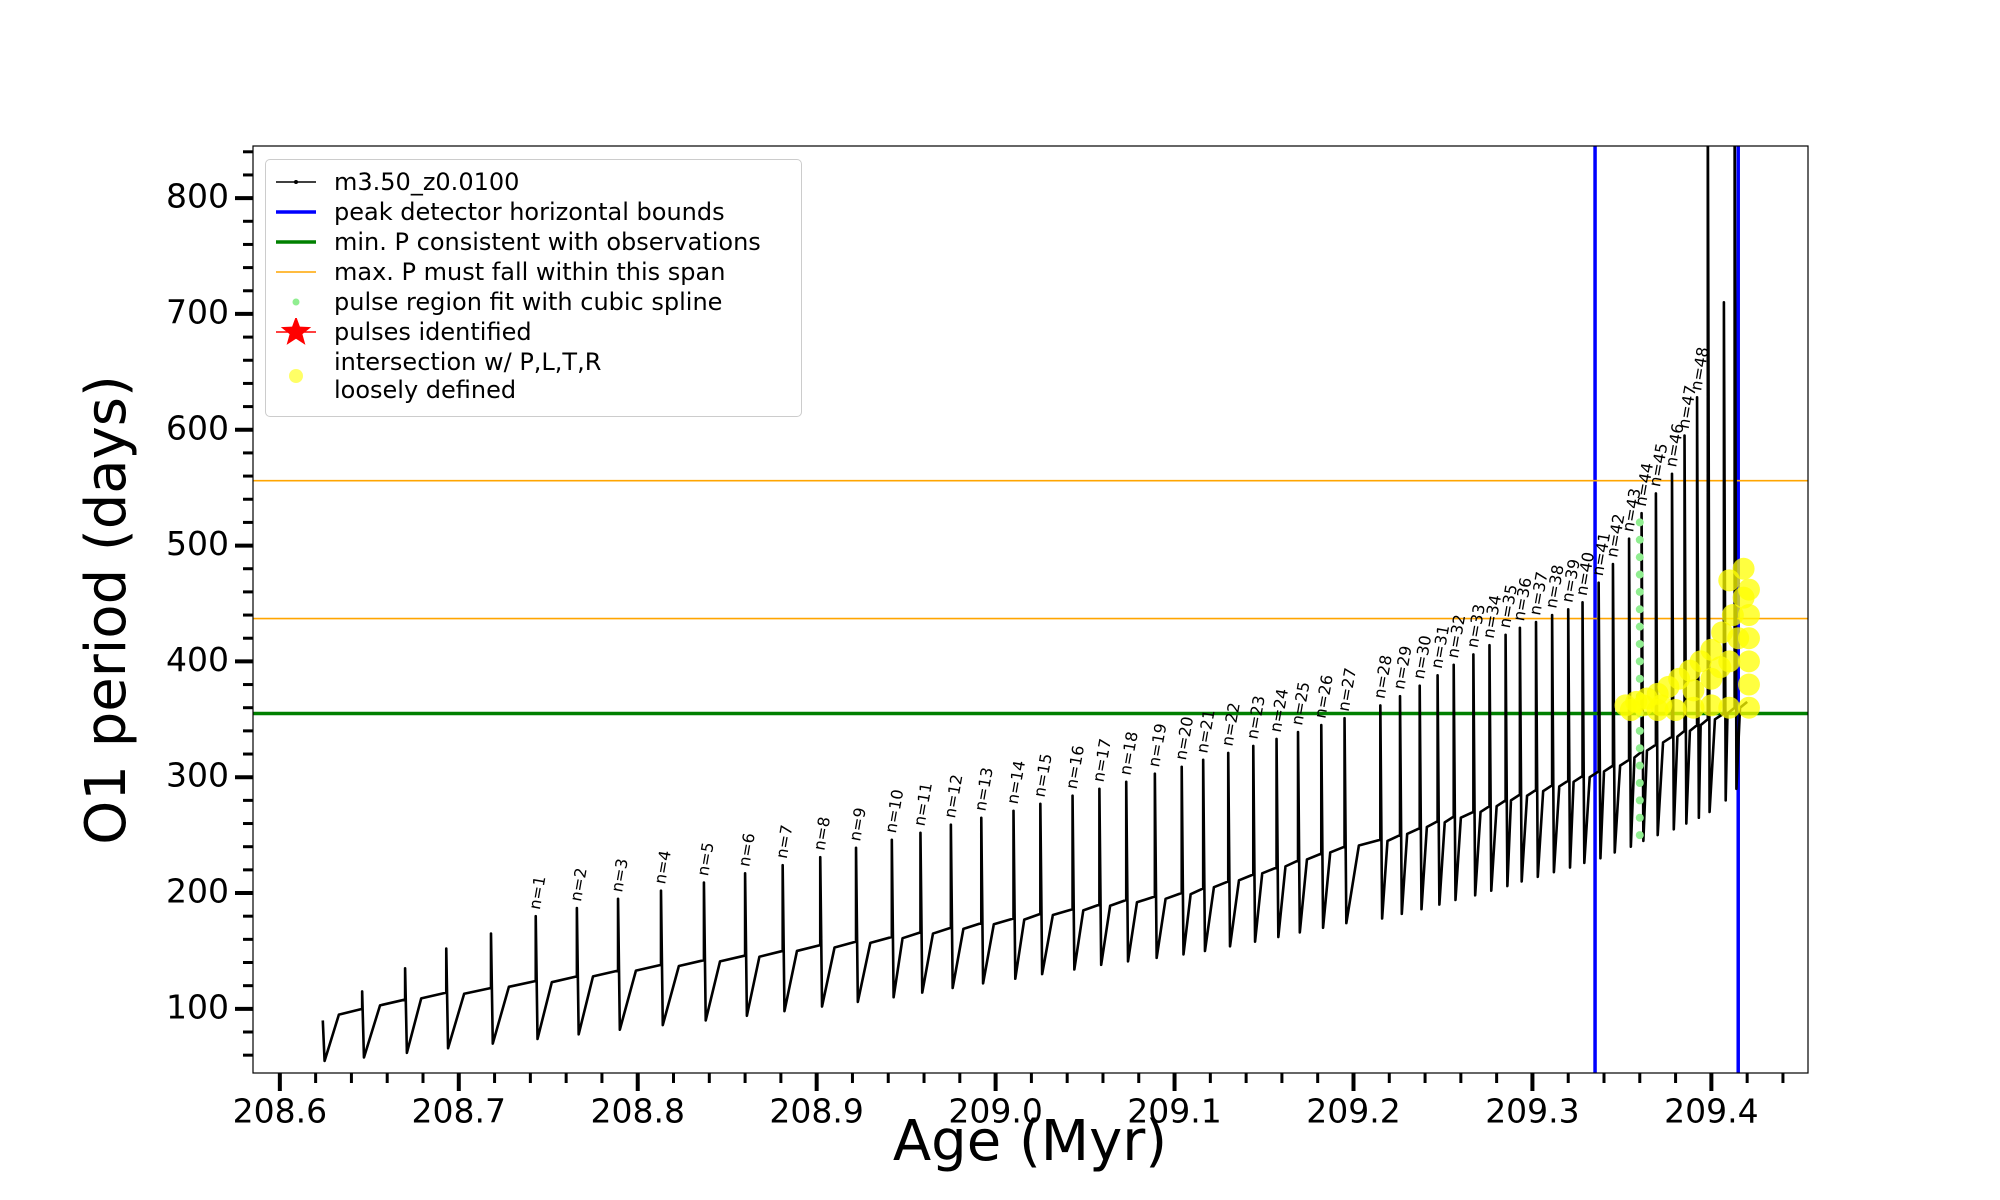 The width and height of the screenshot is (2000, 1200). I want to click on legend-label: peak detector horizontal bounds, so click(529, 212).